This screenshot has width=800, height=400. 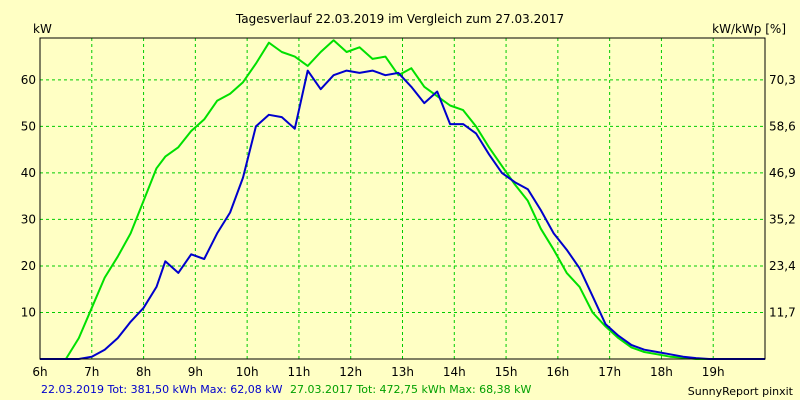 I want to click on y2-axis-label: kW/kWp [%], so click(x=749, y=29).